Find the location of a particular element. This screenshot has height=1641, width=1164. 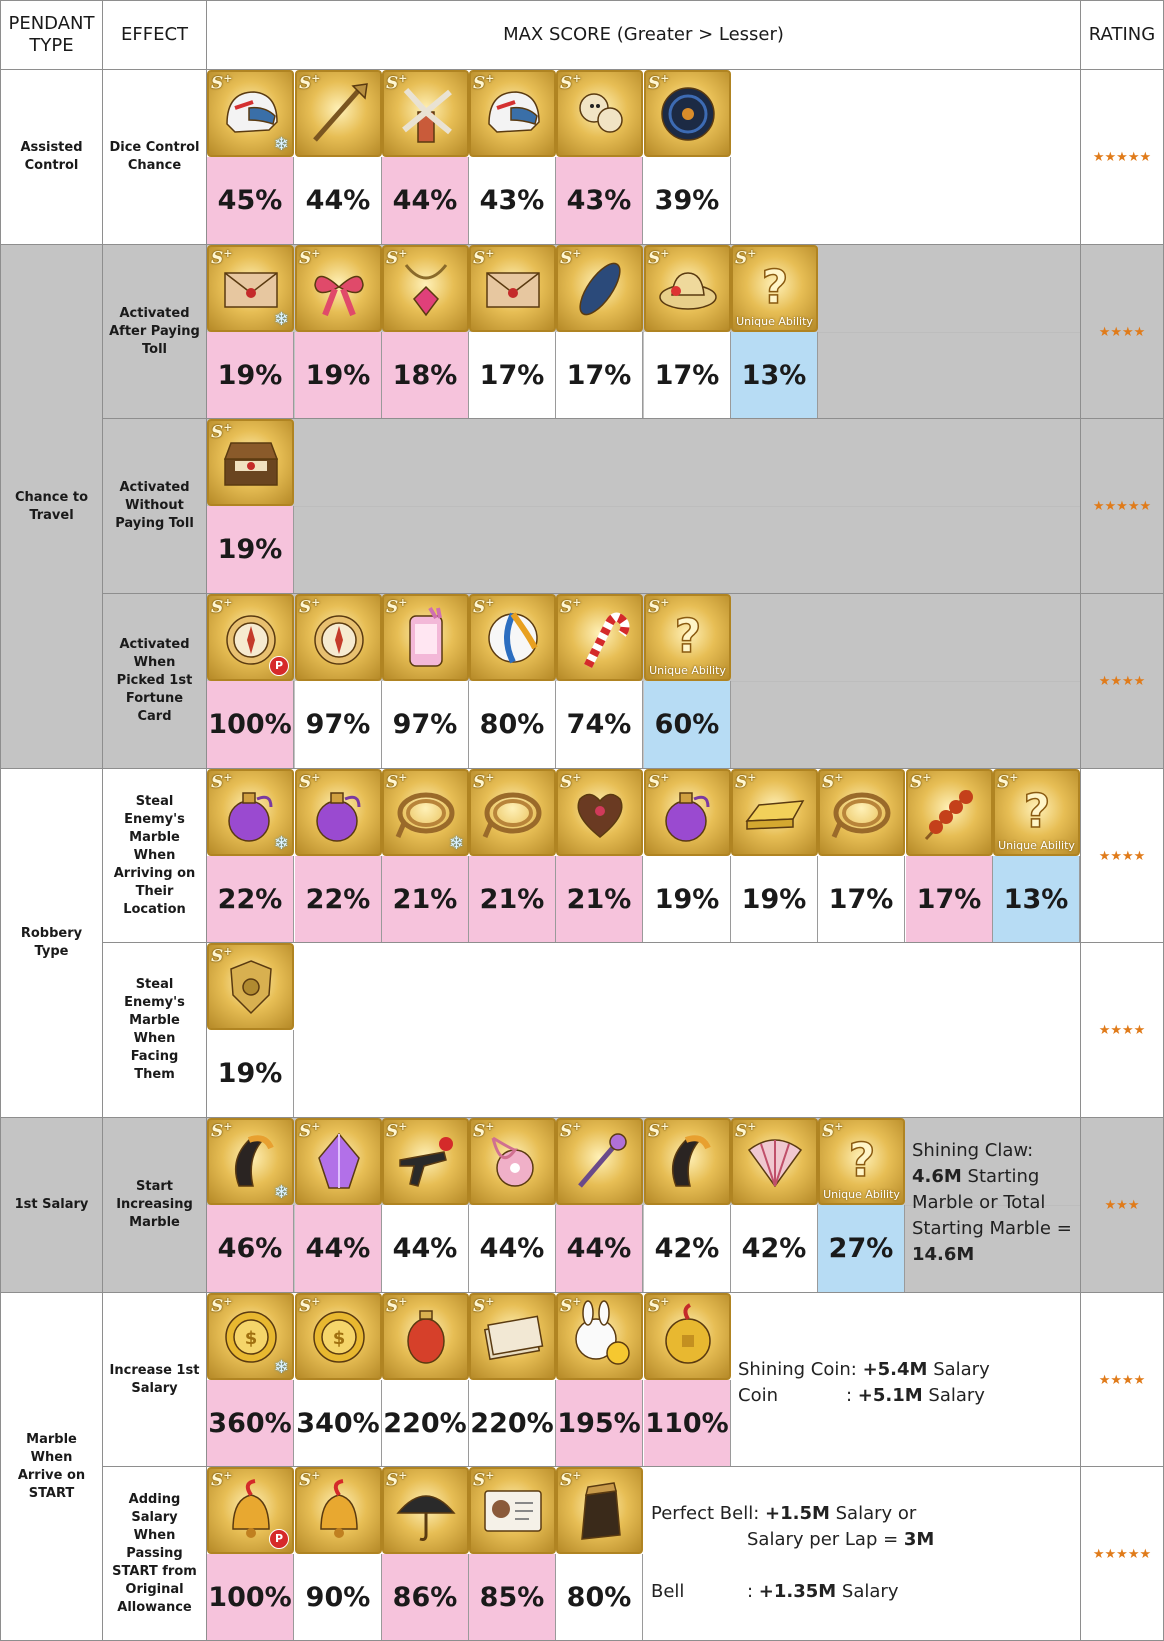

pendant-type-1st-salary: 1st Salary is located at coordinates (51, 1205).